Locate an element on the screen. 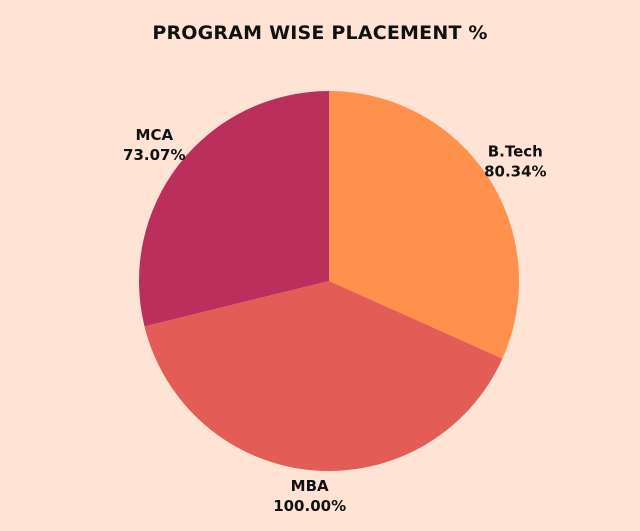 The height and width of the screenshot is (531, 640). slice-label-name: MBA is located at coordinates (310, 486).